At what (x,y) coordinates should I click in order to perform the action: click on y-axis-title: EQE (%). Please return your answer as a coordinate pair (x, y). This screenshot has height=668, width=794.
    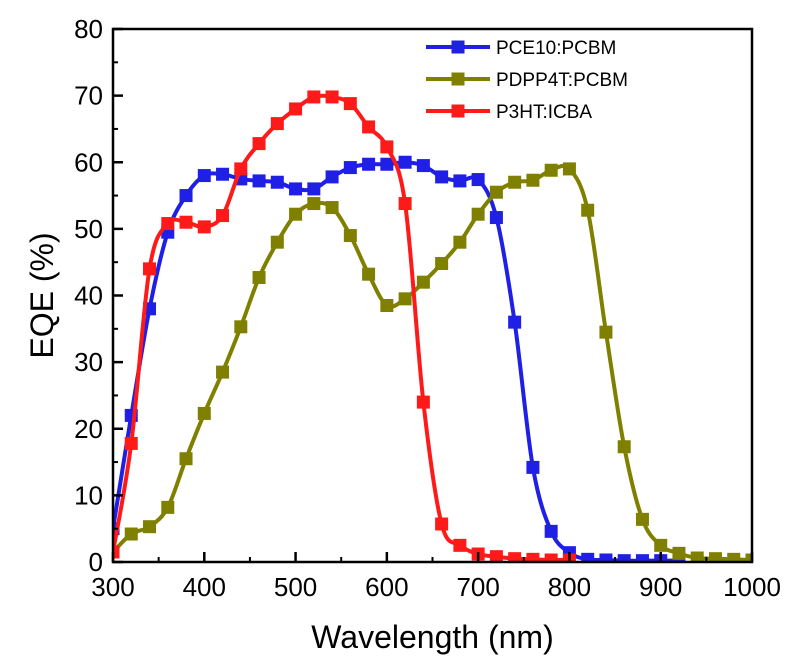
    Looking at the image, I should click on (42, 295).